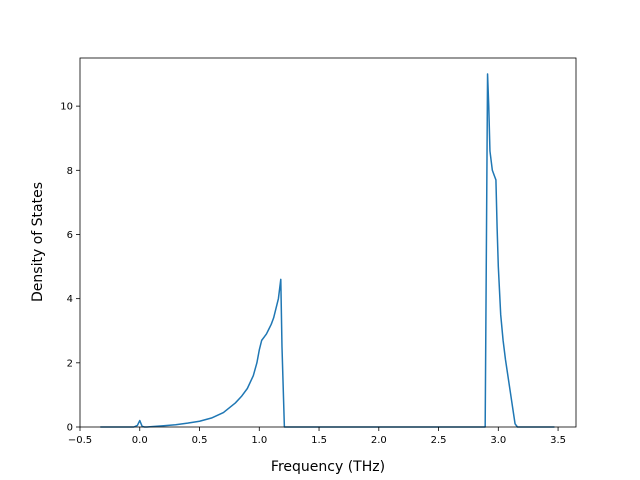  Describe the element at coordinates (319, 440) in the screenshot. I see `x-tick-label: 1.5` at that location.